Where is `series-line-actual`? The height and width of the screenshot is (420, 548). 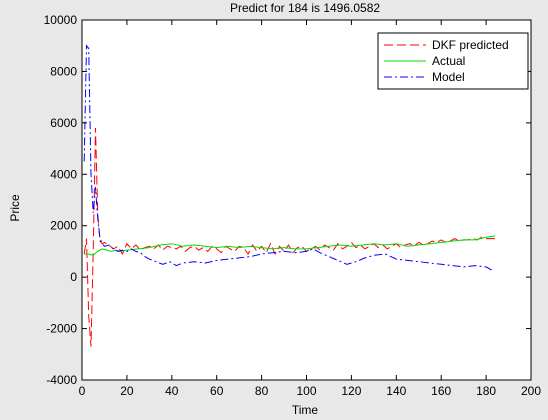 series-line-actual is located at coordinates (290, 245).